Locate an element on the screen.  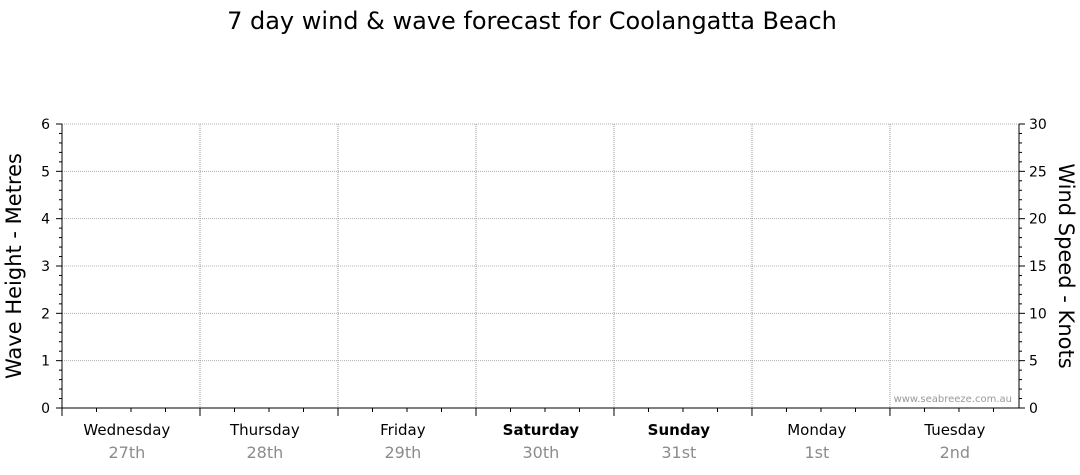
left-axis-title: Wave Height - Metres is located at coordinates (14, 266).